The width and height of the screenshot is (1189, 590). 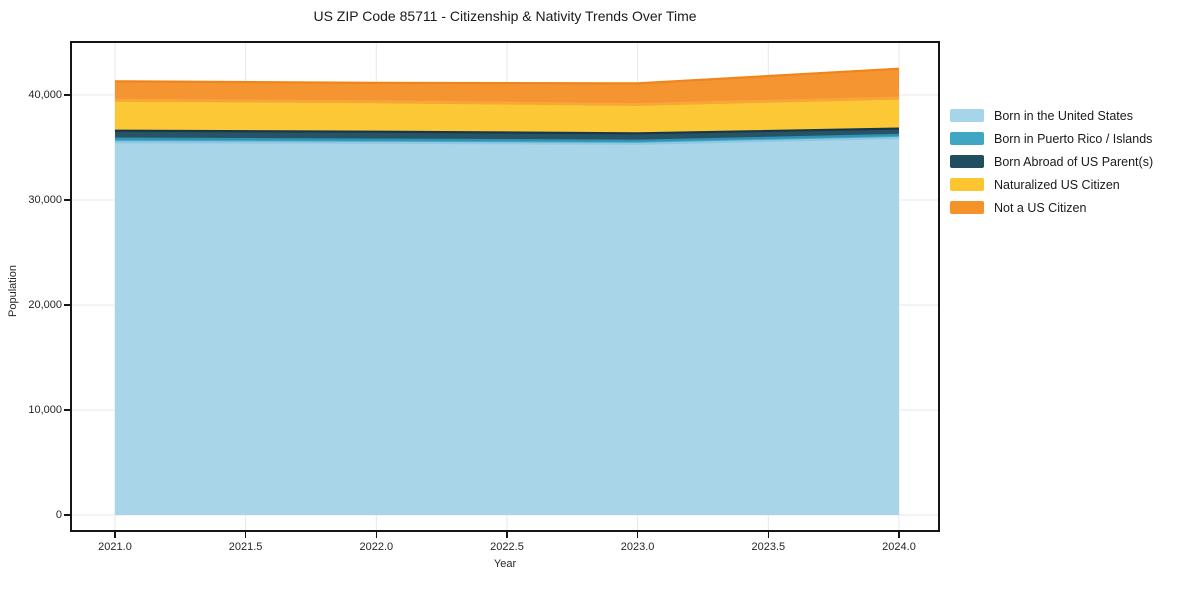 I want to click on legend-item: Born in Puerto Rico / Islands, so click(x=1051, y=138).